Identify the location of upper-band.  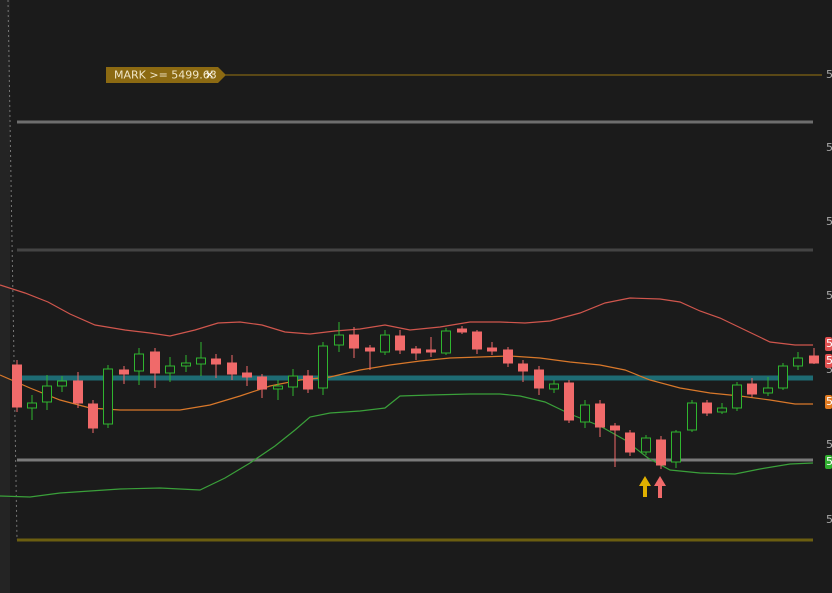
(406, 315).